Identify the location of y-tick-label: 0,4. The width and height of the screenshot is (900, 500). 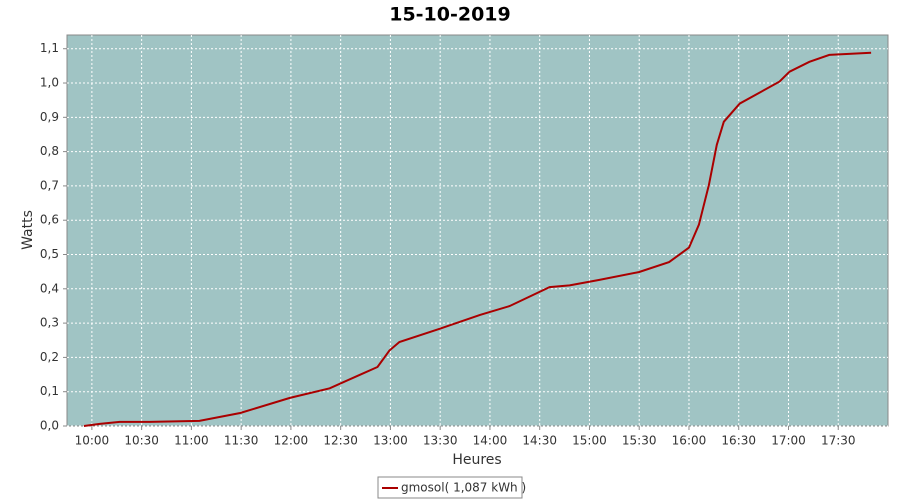
(49, 288).